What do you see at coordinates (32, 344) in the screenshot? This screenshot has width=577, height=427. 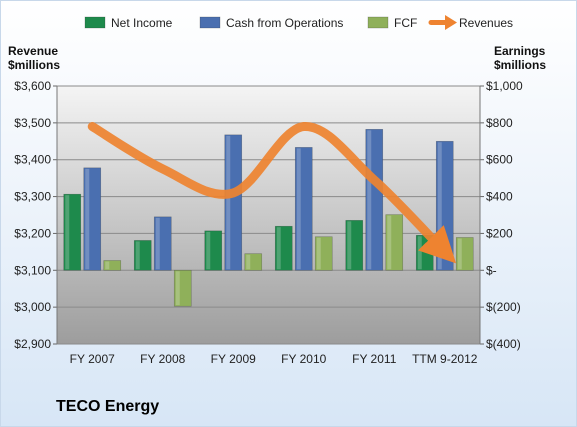 I see `left-tick-label: $2,900` at bounding box center [32, 344].